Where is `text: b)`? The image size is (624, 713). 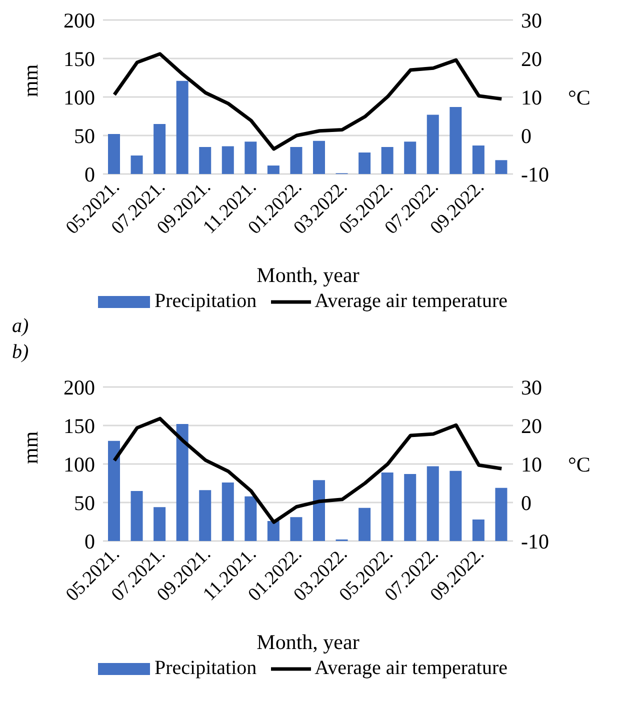
text: b) is located at coordinates (21, 352).